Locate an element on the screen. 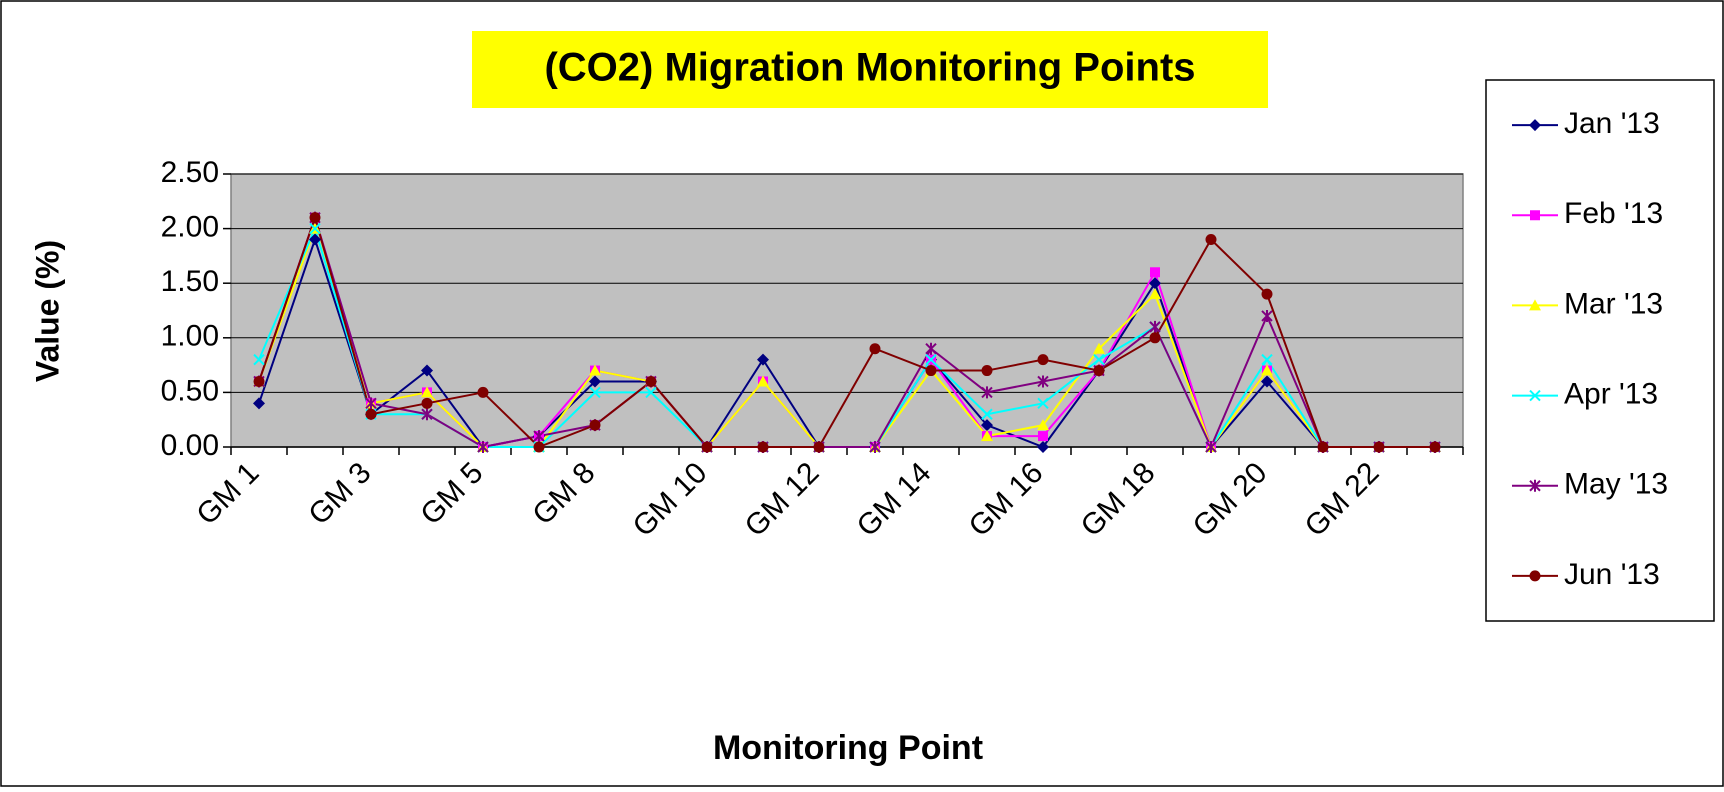  y-tick-label: 2.50 is located at coordinates (190, 172).